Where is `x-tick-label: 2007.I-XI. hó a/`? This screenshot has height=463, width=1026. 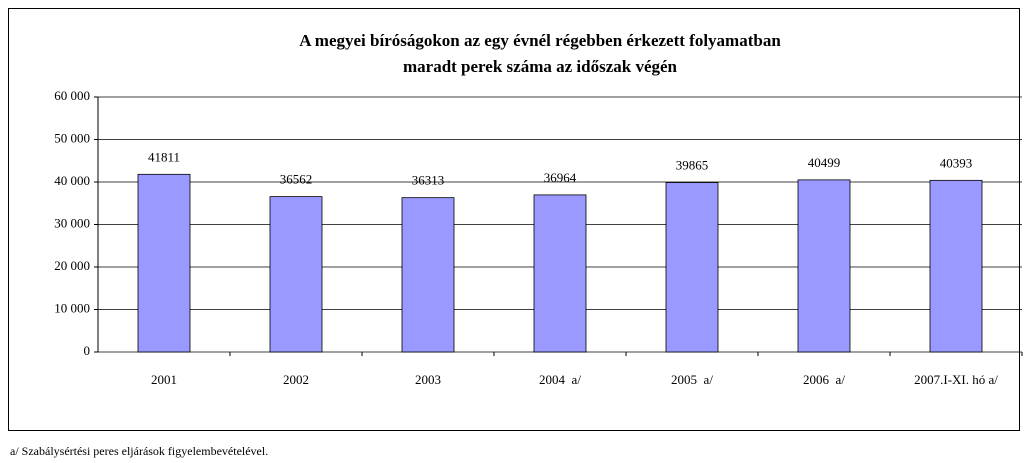 x-tick-label: 2007.I-XI. hó a/ is located at coordinates (956, 379).